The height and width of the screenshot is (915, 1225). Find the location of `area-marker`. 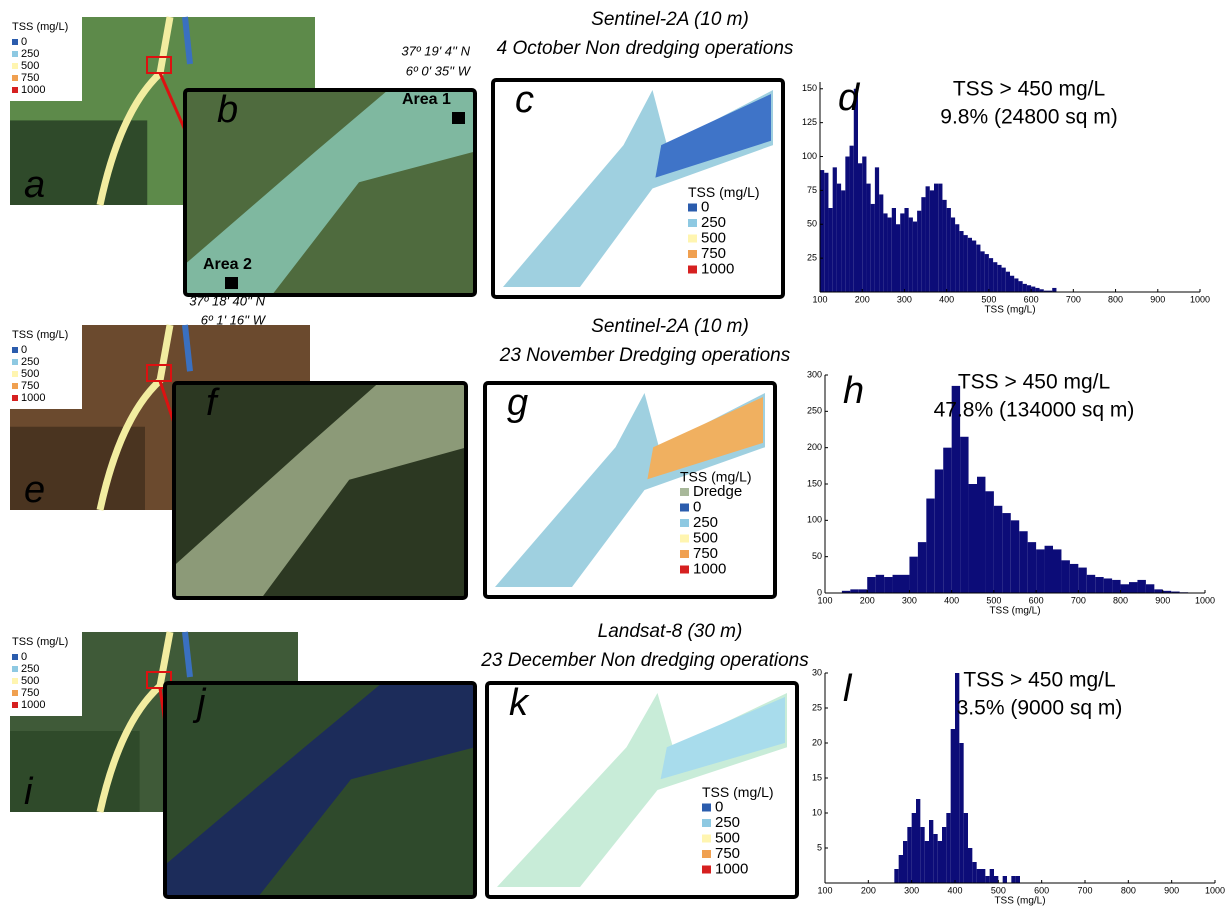

area-marker is located at coordinates (231, 283).